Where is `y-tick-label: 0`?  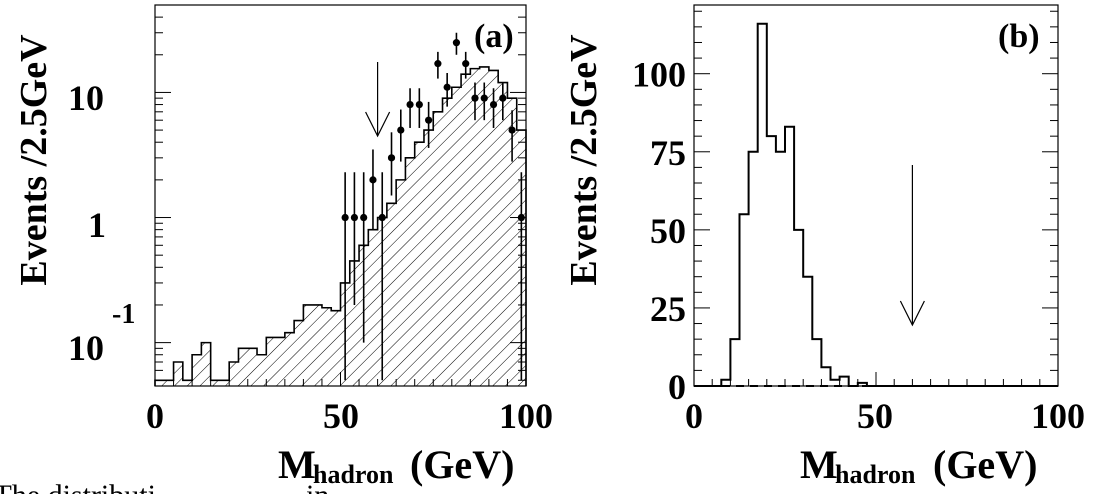
y-tick-label: 0 is located at coordinates (677, 387).